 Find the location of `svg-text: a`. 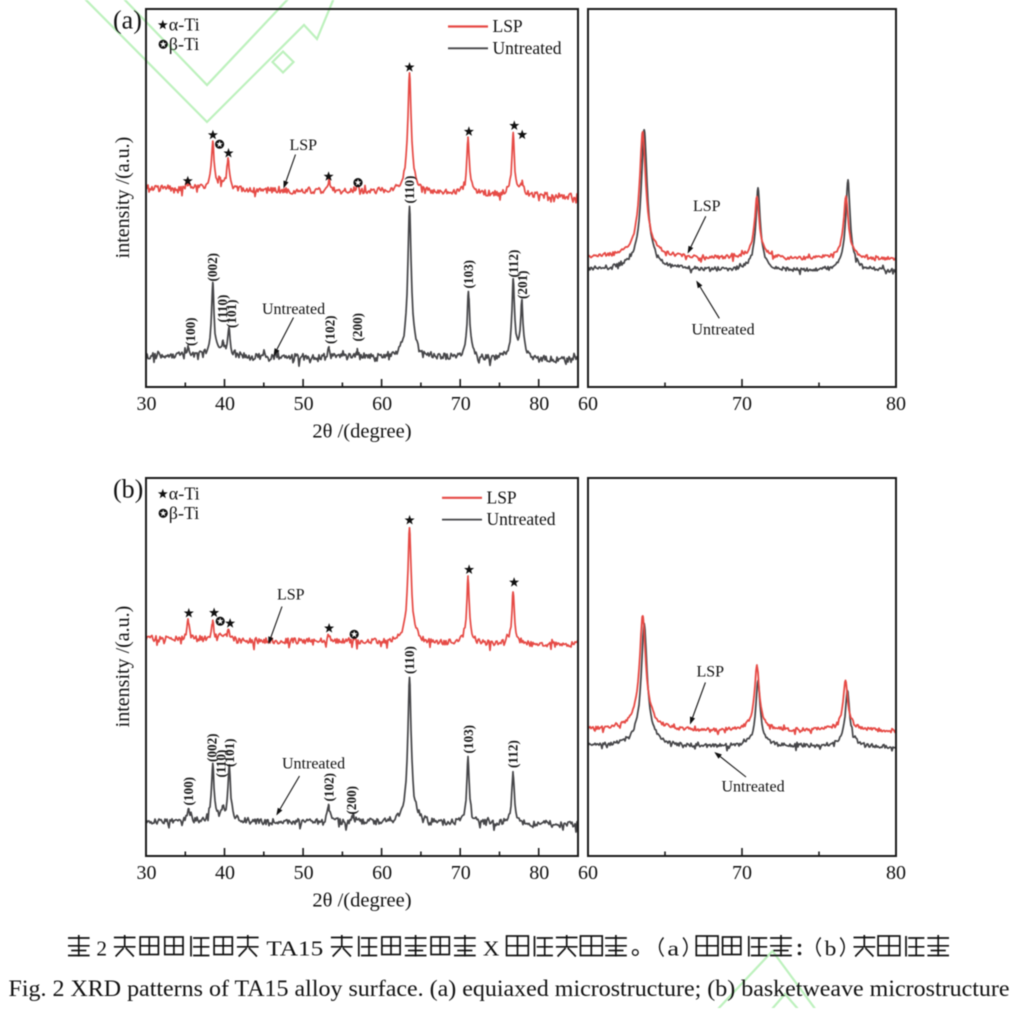

svg-text: a is located at coordinates (673, 949).